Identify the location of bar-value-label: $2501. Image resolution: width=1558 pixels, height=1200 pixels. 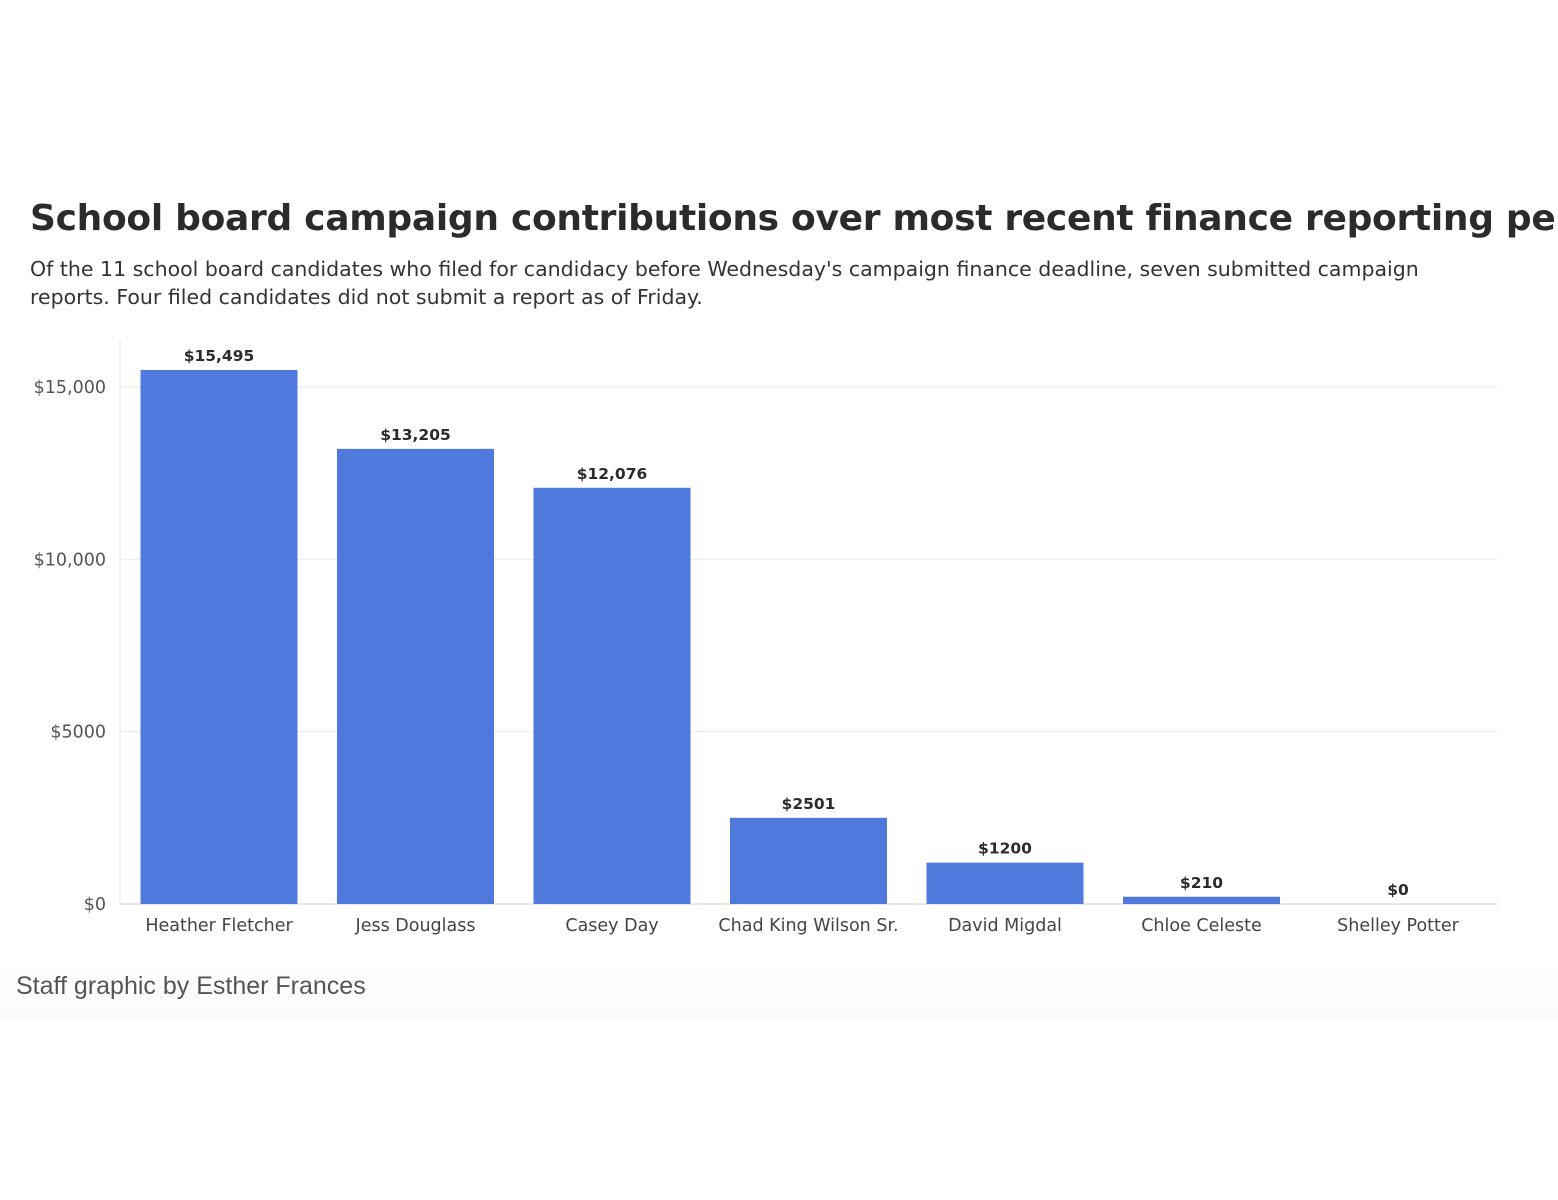
(809, 804).